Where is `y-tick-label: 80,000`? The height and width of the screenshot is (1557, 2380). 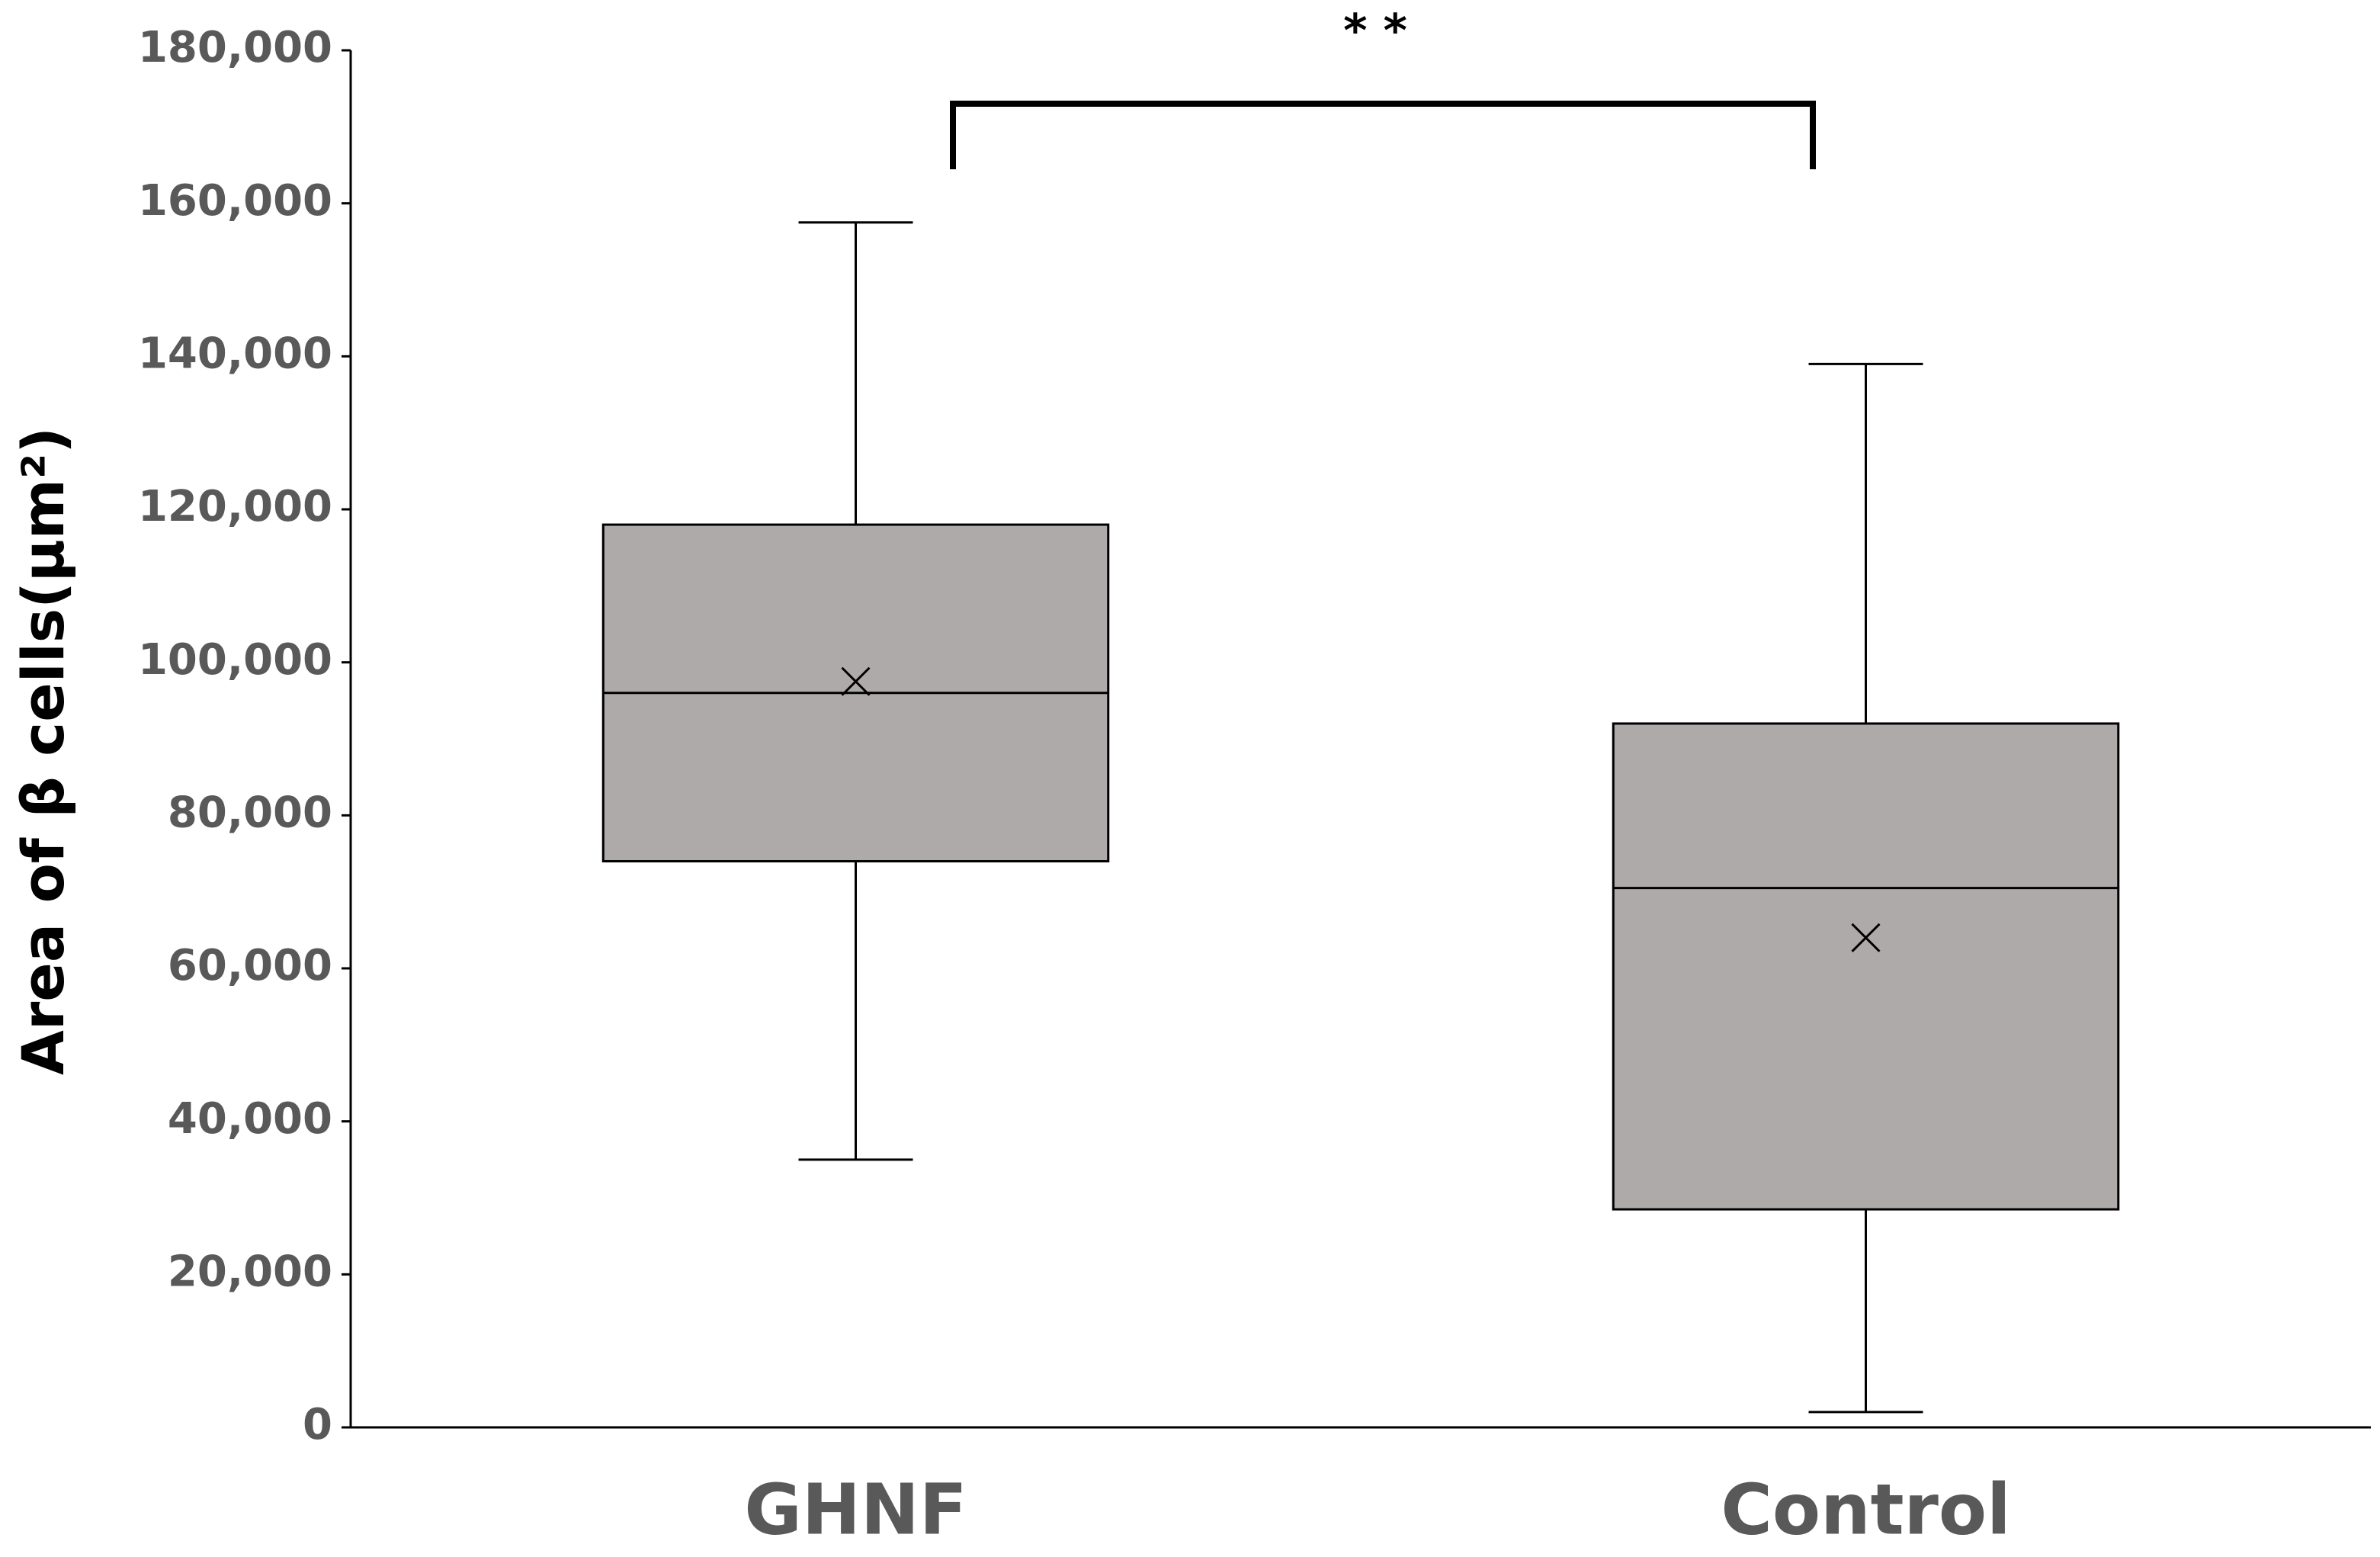 y-tick-label: 80,000 is located at coordinates (250, 813).